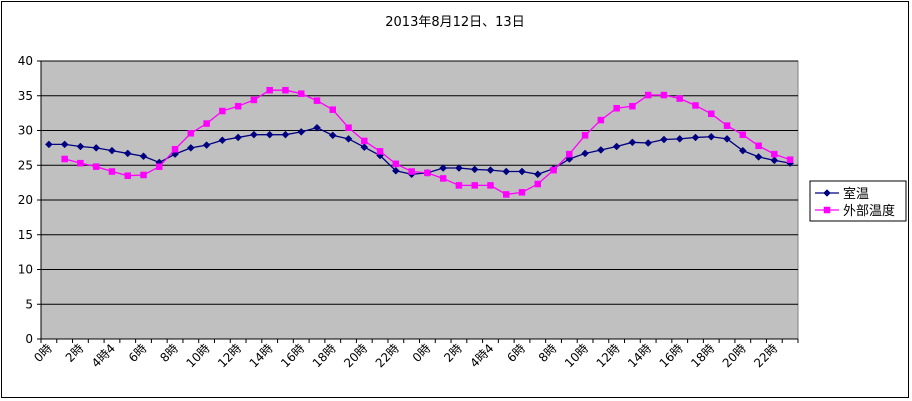 This screenshot has height=401, width=912. Describe the element at coordinates (25, 165) in the screenshot. I see `y-tick-label: 25` at that location.